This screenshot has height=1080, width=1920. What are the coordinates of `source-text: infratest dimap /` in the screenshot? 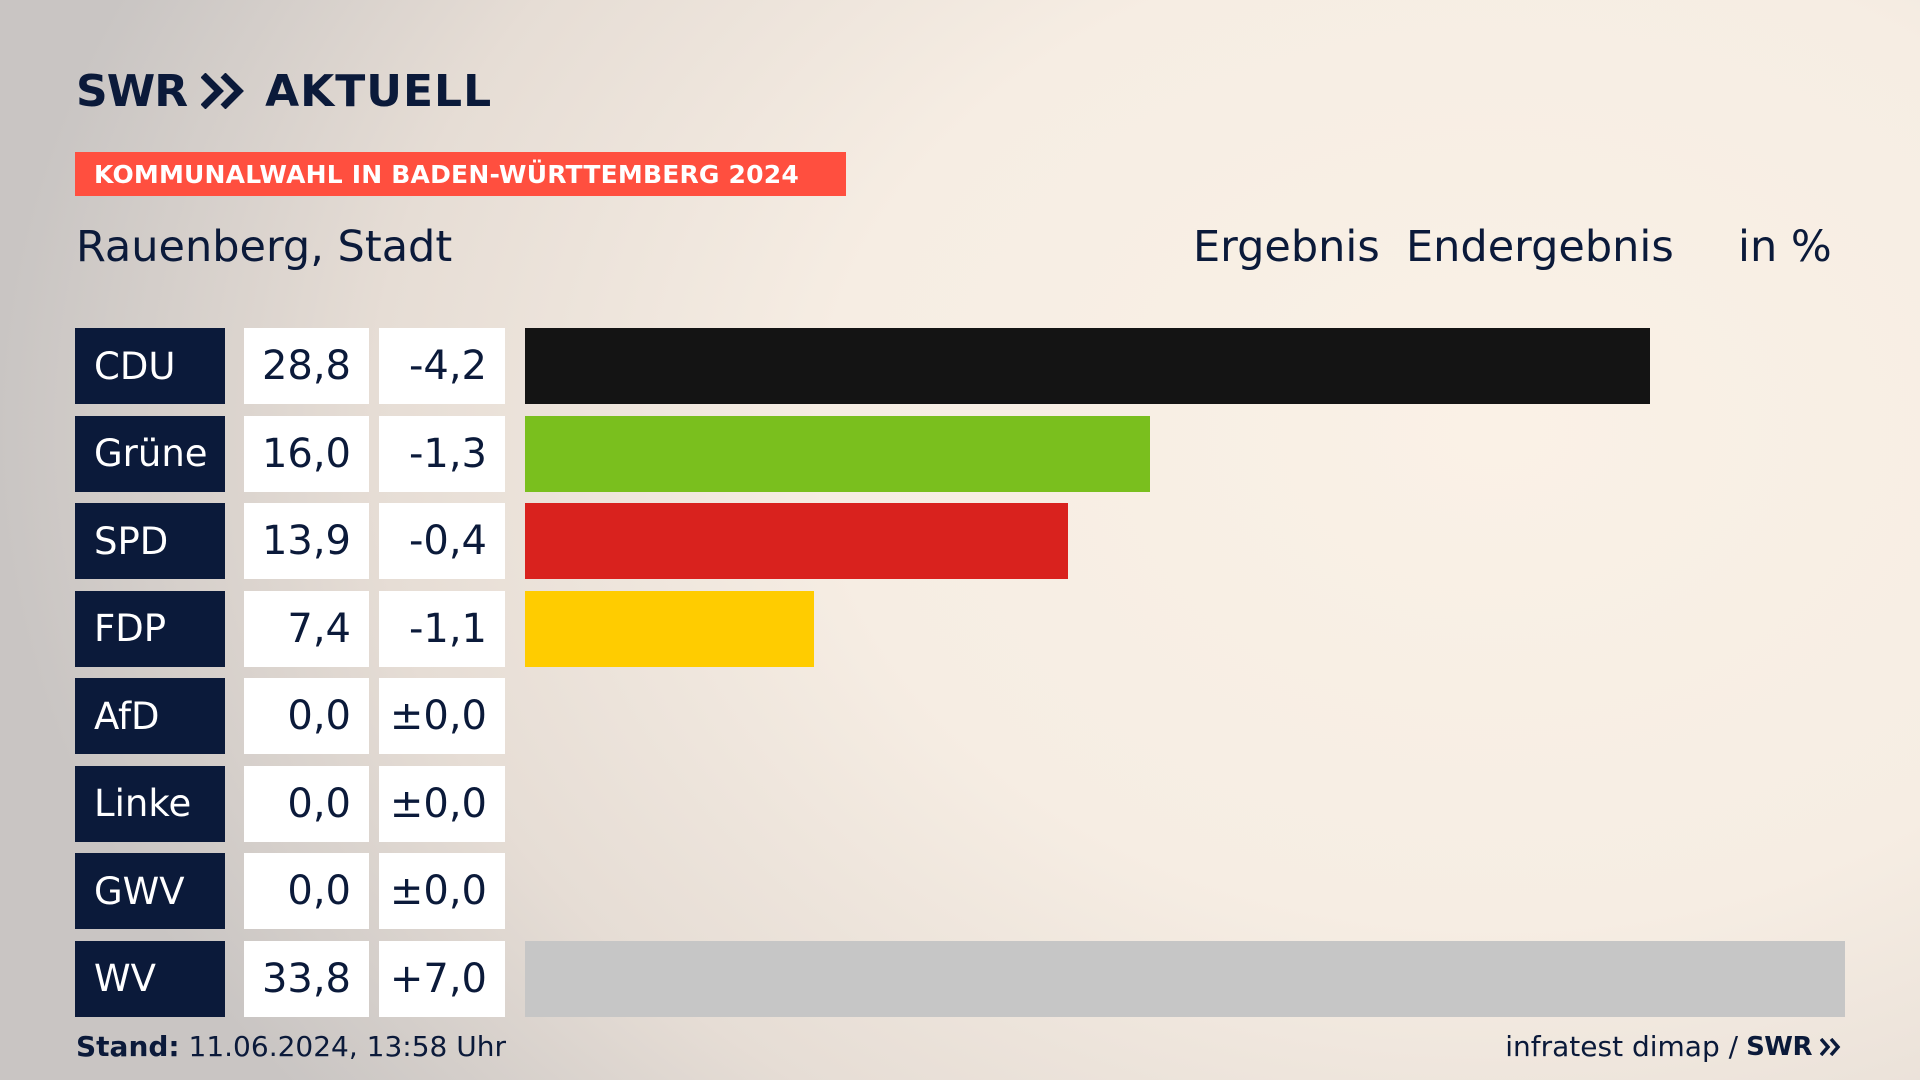 It's located at (1622, 1046).